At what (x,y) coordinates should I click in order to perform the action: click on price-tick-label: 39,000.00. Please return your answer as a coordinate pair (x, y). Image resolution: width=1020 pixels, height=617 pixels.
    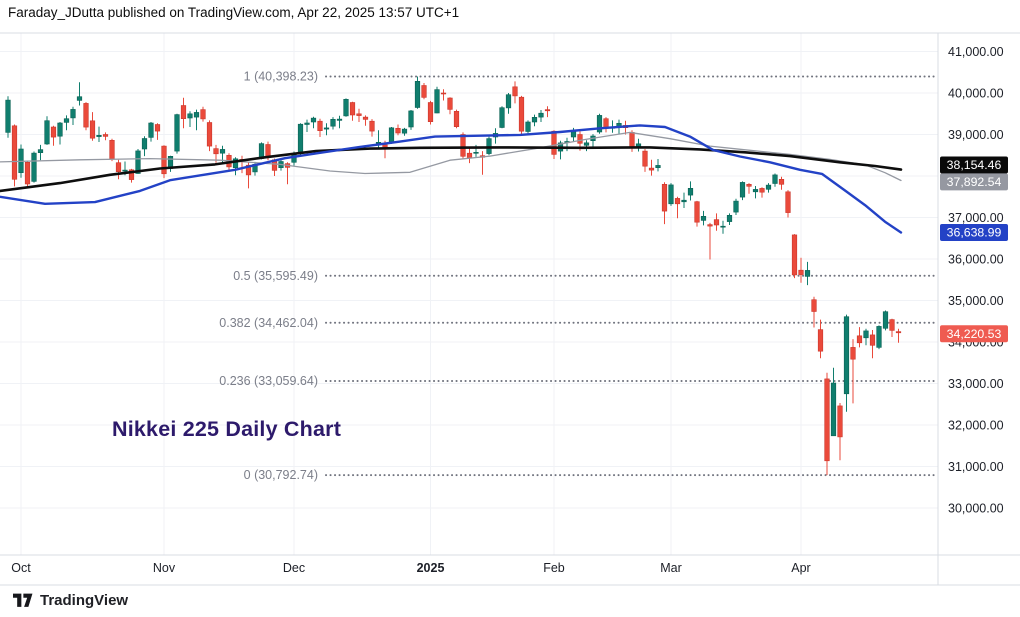
    Looking at the image, I should click on (976, 135).